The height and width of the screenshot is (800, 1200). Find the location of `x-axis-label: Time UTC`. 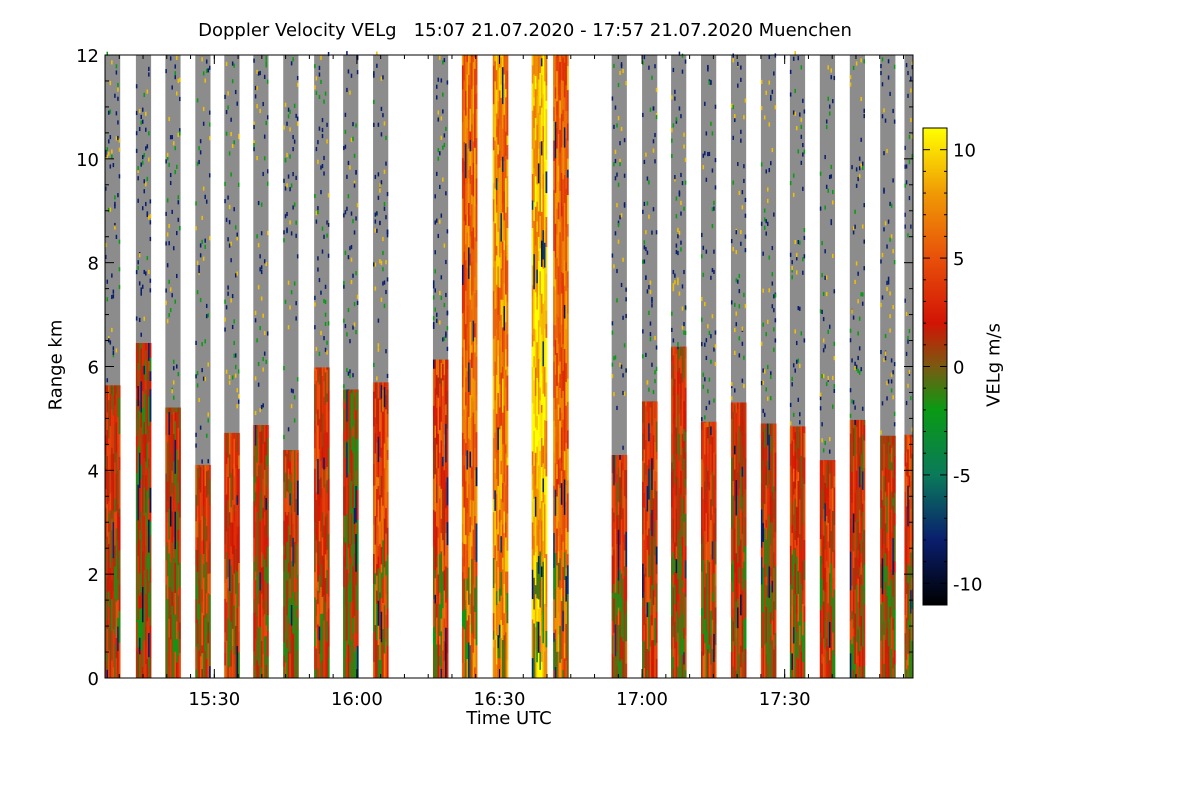

x-axis-label: Time UTC is located at coordinates (509, 718).